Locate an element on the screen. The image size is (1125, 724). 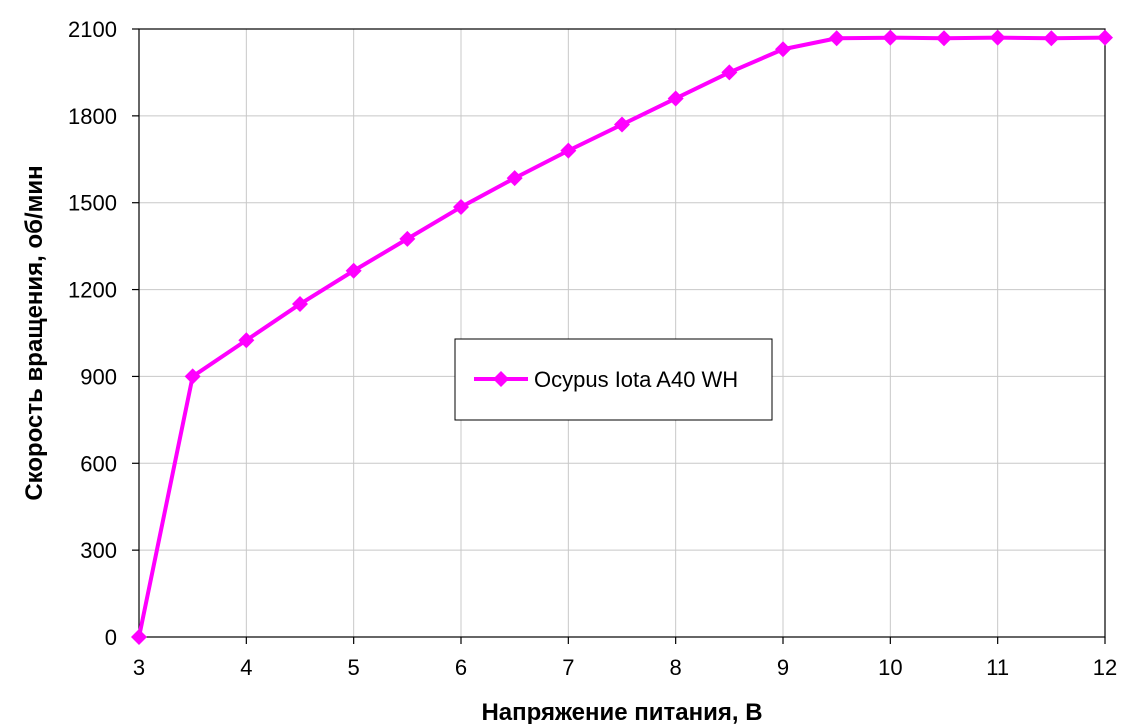
x-tick-label: 4 is located at coordinates (246, 667).